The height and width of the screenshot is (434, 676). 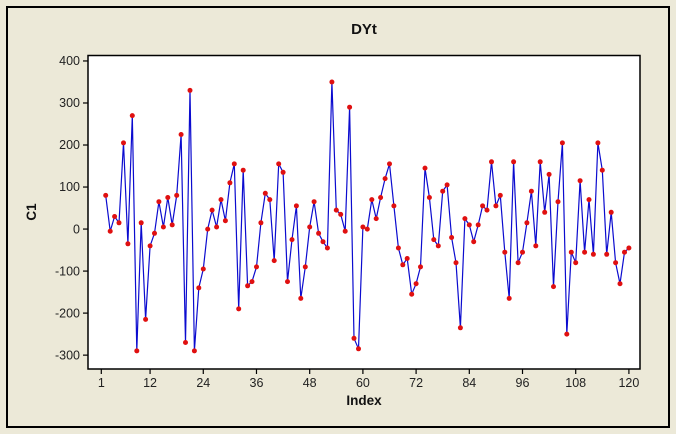 I want to click on x-tick-label: 48, so click(x=310, y=383).